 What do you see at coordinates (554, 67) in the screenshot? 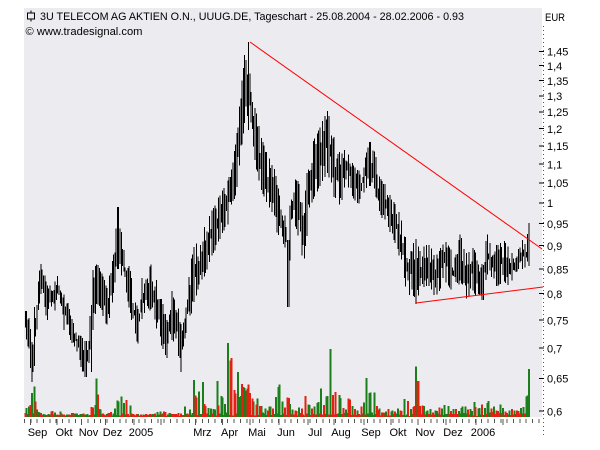
I see `svg-text: 1,4` at bounding box center [554, 67].